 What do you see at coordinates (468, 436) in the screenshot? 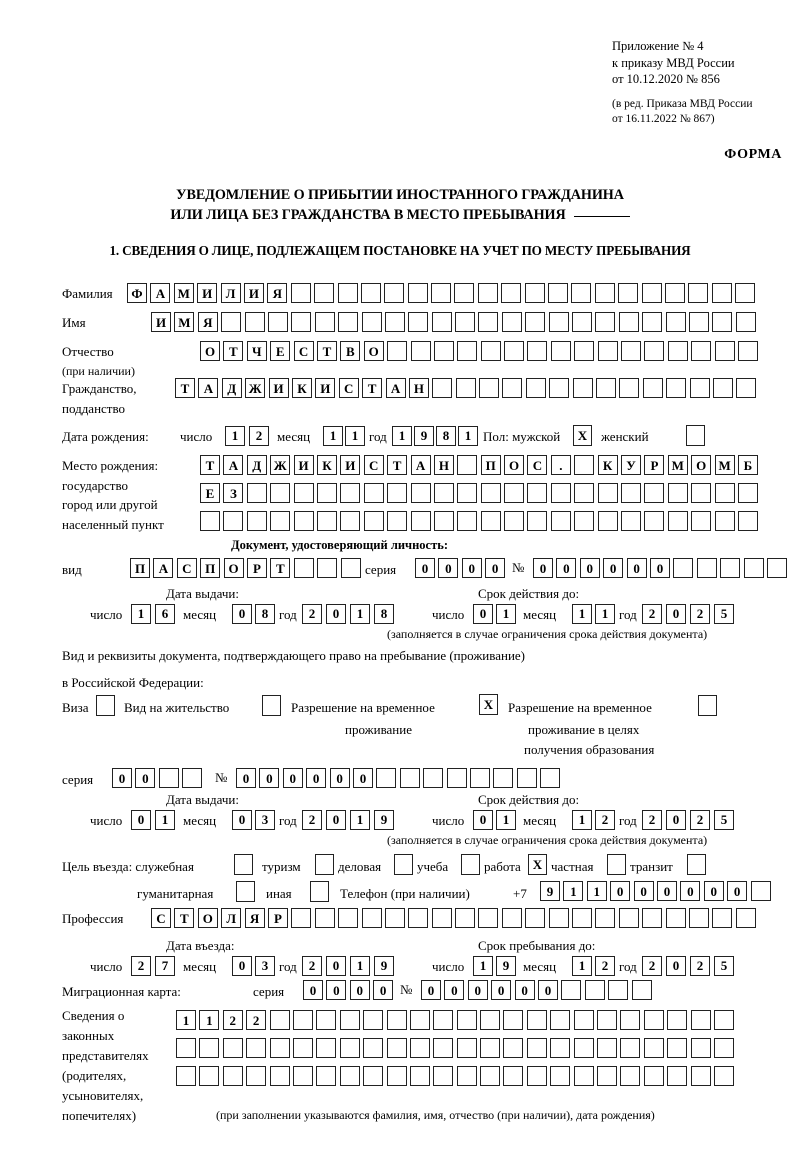
I see `birth-year-digit-4: 1` at bounding box center [468, 436].